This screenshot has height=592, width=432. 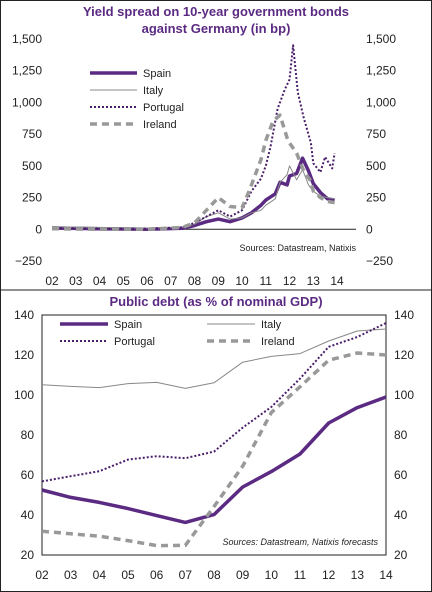 What do you see at coordinates (24, 395) in the screenshot?
I see `chart2-ytick-left: 100` at bounding box center [24, 395].